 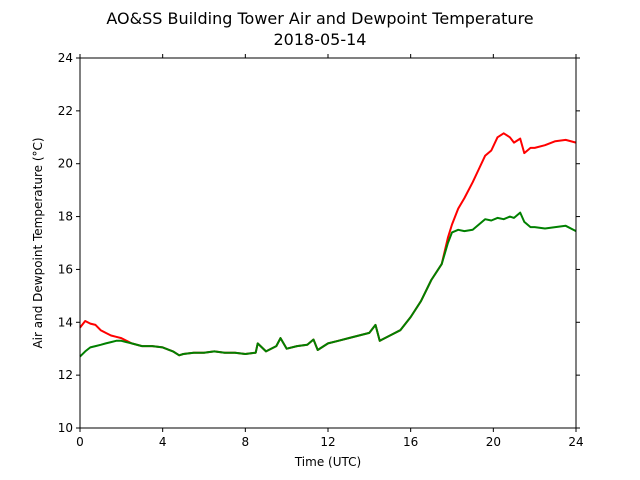 I want to click on y-tick-label: 22, so click(x=65, y=111).